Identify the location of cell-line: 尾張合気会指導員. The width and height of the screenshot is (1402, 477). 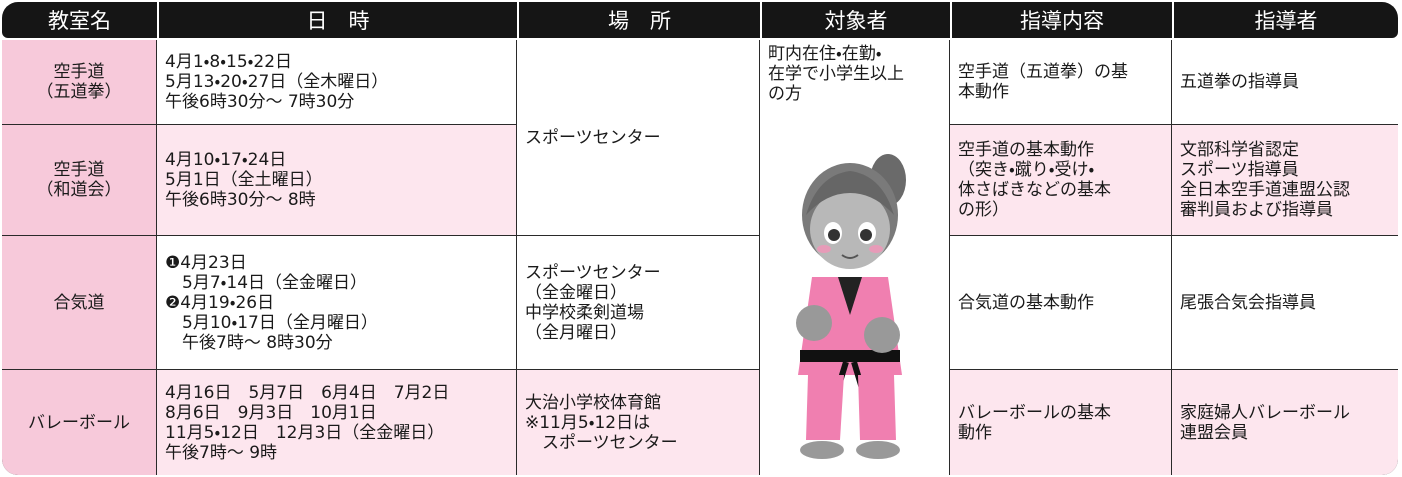
(1248, 302).